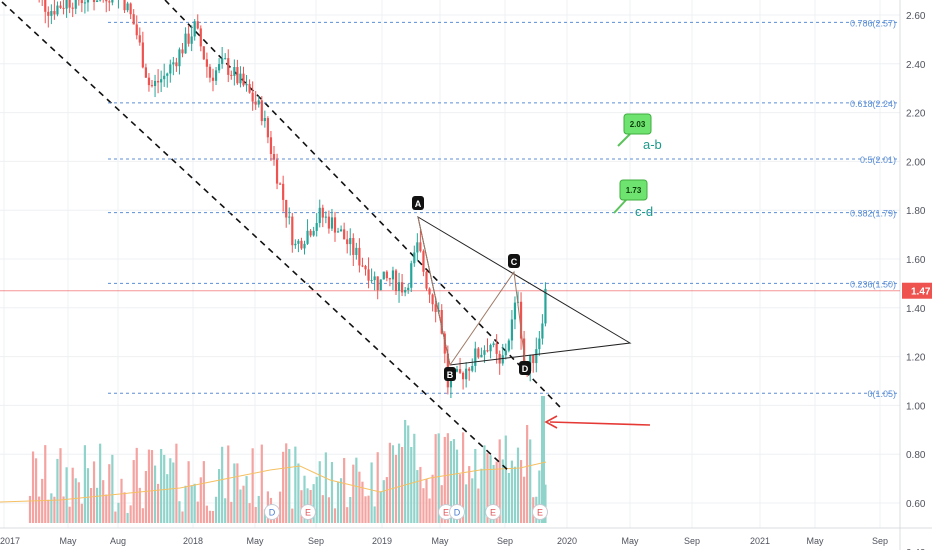  I want to click on x-tick-label: Aug, so click(118, 541).